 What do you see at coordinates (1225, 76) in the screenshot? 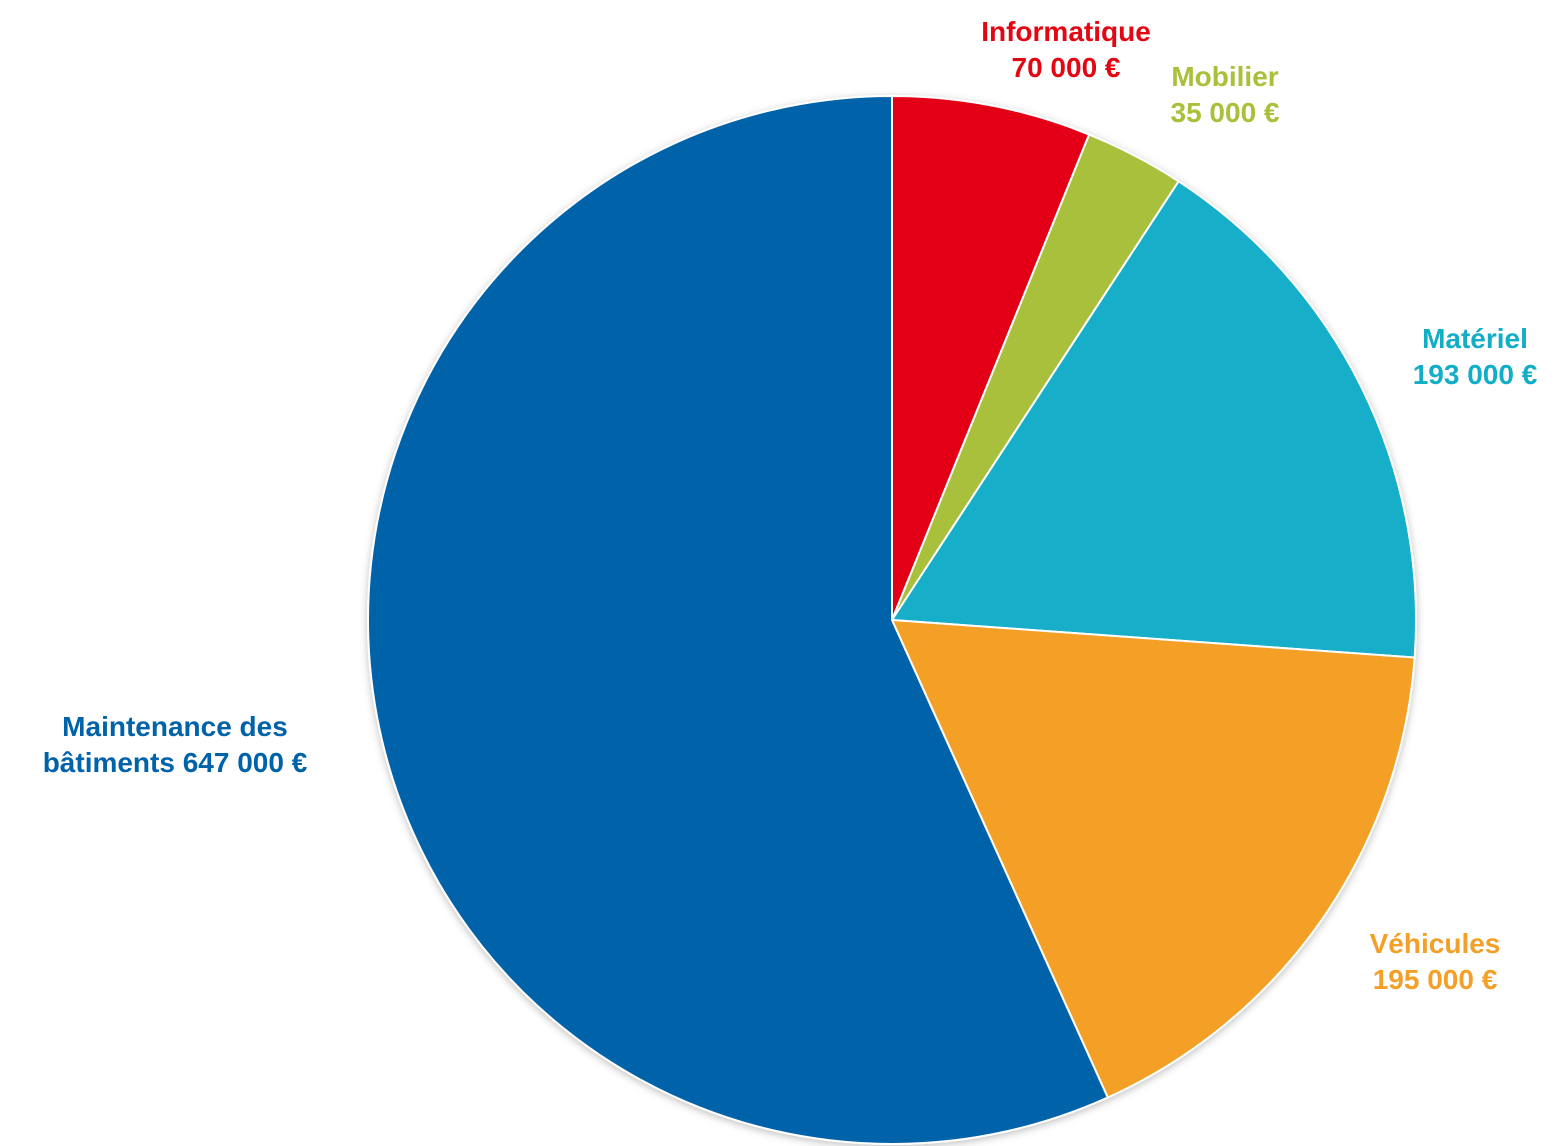
I see `category-label: Mobilier` at bounding box center [1225, 76].